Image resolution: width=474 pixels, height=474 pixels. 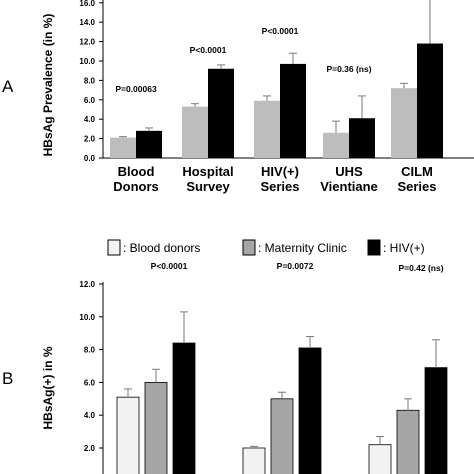 What do you see at coordinates (136, 89) in the screenshot?
I see `panel-a-pvalue: P=0.00063` at bounding box center [136, 89].